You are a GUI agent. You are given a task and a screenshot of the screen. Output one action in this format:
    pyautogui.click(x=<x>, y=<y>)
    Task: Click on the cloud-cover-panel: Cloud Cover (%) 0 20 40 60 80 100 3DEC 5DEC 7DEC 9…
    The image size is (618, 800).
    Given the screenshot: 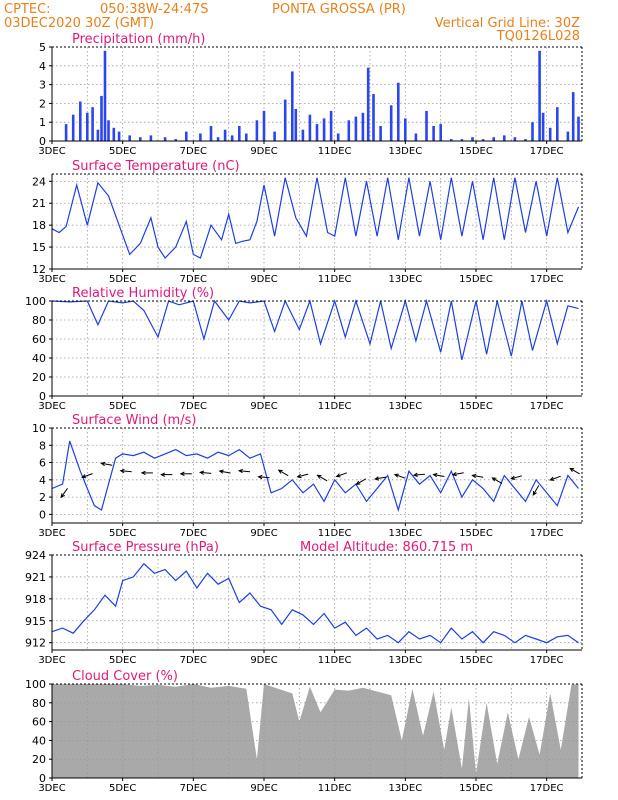 What is the action you would take?
    pyautogui.click(x=304, y=731)
    